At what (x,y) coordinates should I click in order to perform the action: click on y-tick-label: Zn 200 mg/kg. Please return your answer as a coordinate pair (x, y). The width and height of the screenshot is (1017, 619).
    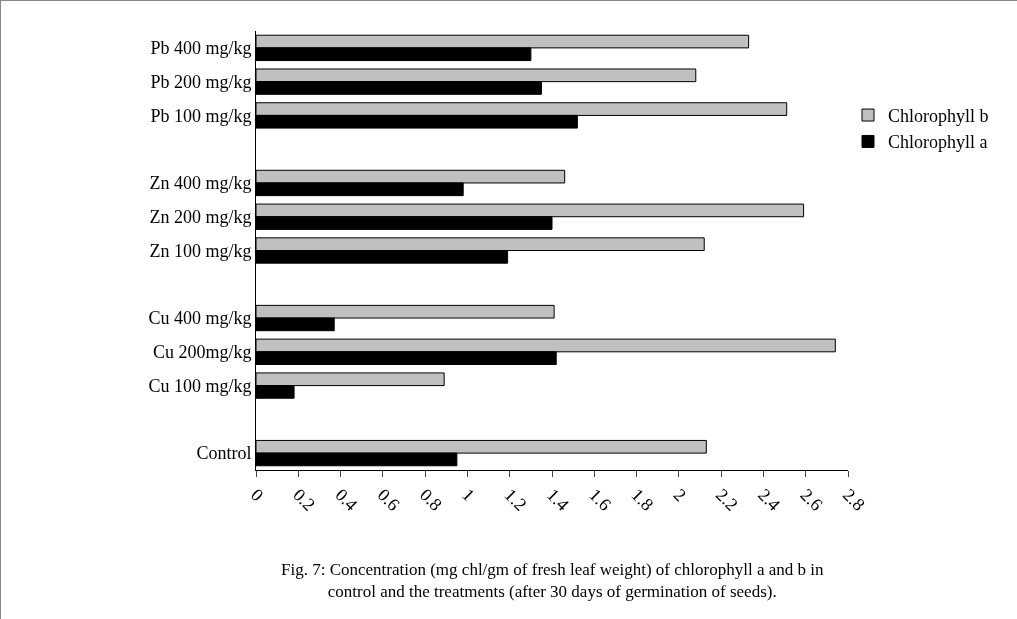
    Looking at the image, I should click on (200, 217).